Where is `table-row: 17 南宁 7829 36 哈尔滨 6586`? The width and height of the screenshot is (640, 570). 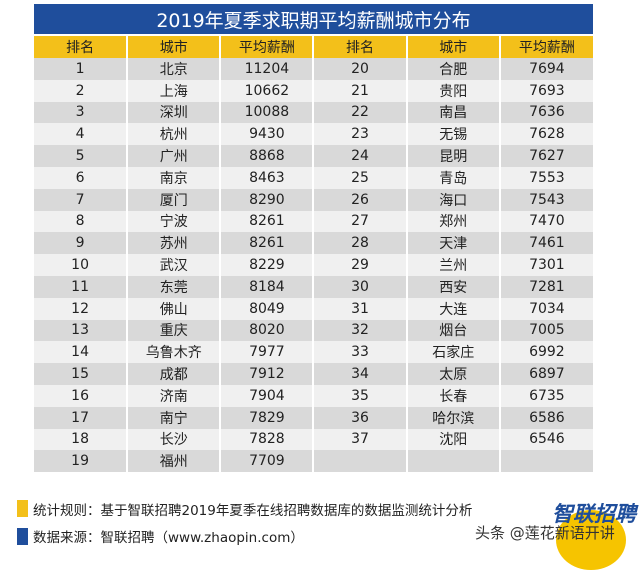 table-row: 17 南宁 7829 36 哈尔滨 6586 is located at coordinates (313, 417).